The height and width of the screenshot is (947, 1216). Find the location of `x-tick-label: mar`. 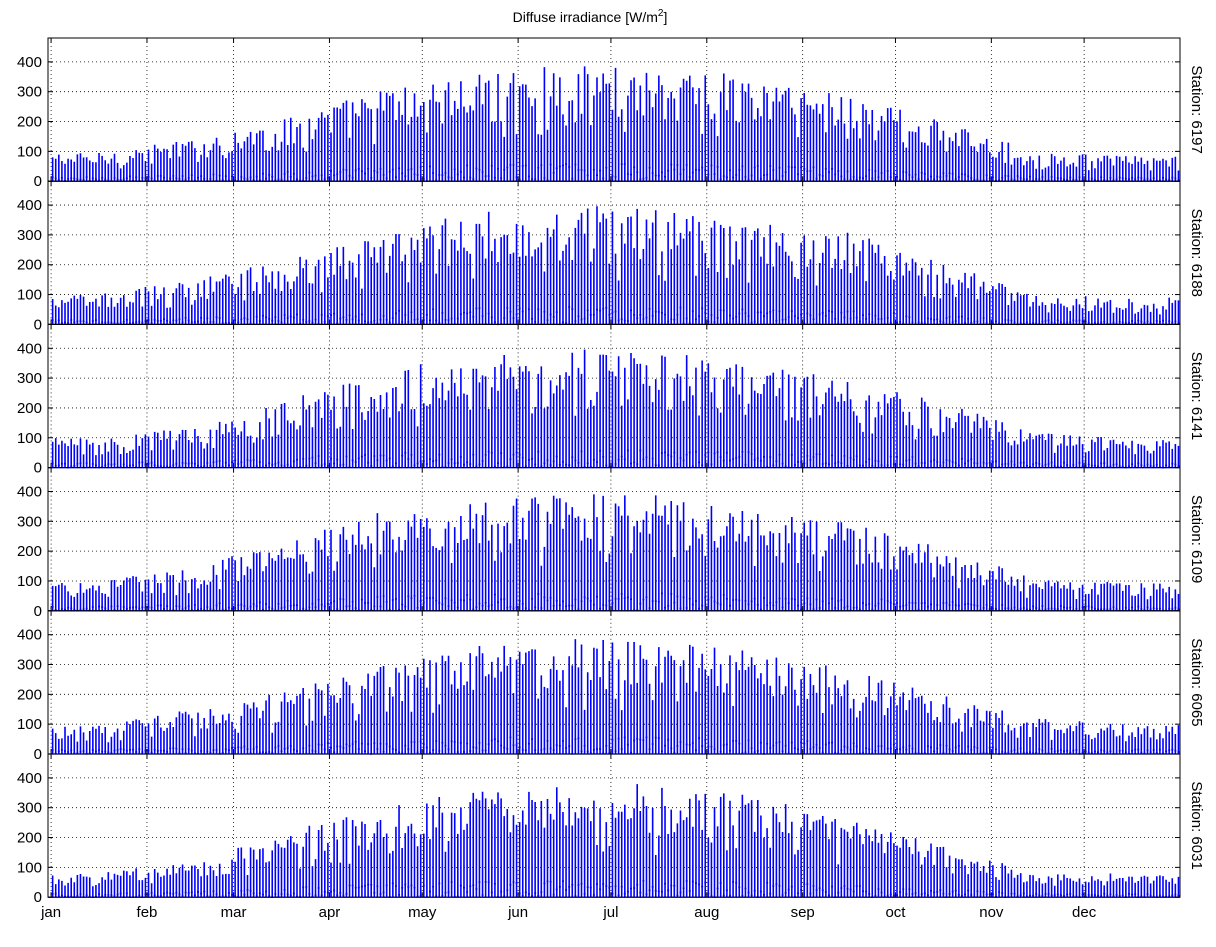

x-tick-label: mar is located at coordinates (234, 912).